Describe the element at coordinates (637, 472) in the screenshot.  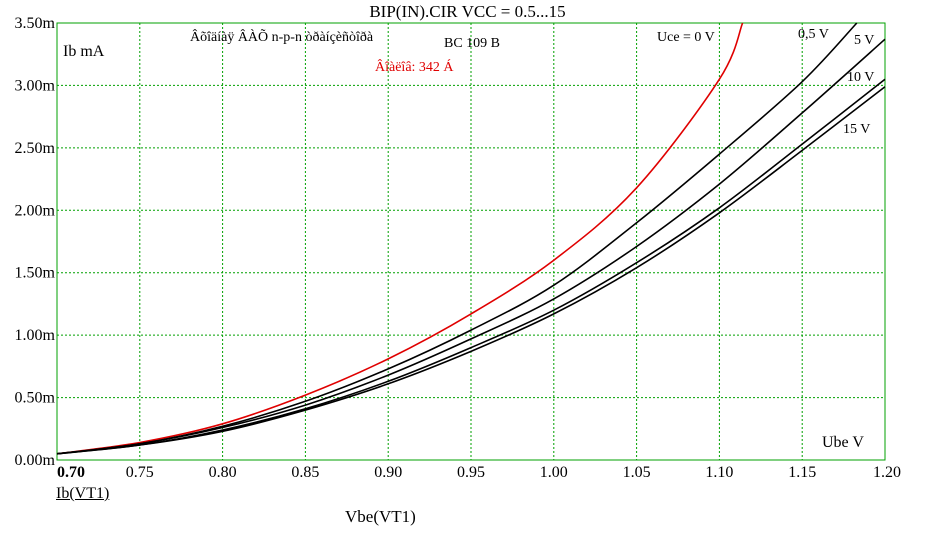
I see `x-tick-label: 1.05` at that location.